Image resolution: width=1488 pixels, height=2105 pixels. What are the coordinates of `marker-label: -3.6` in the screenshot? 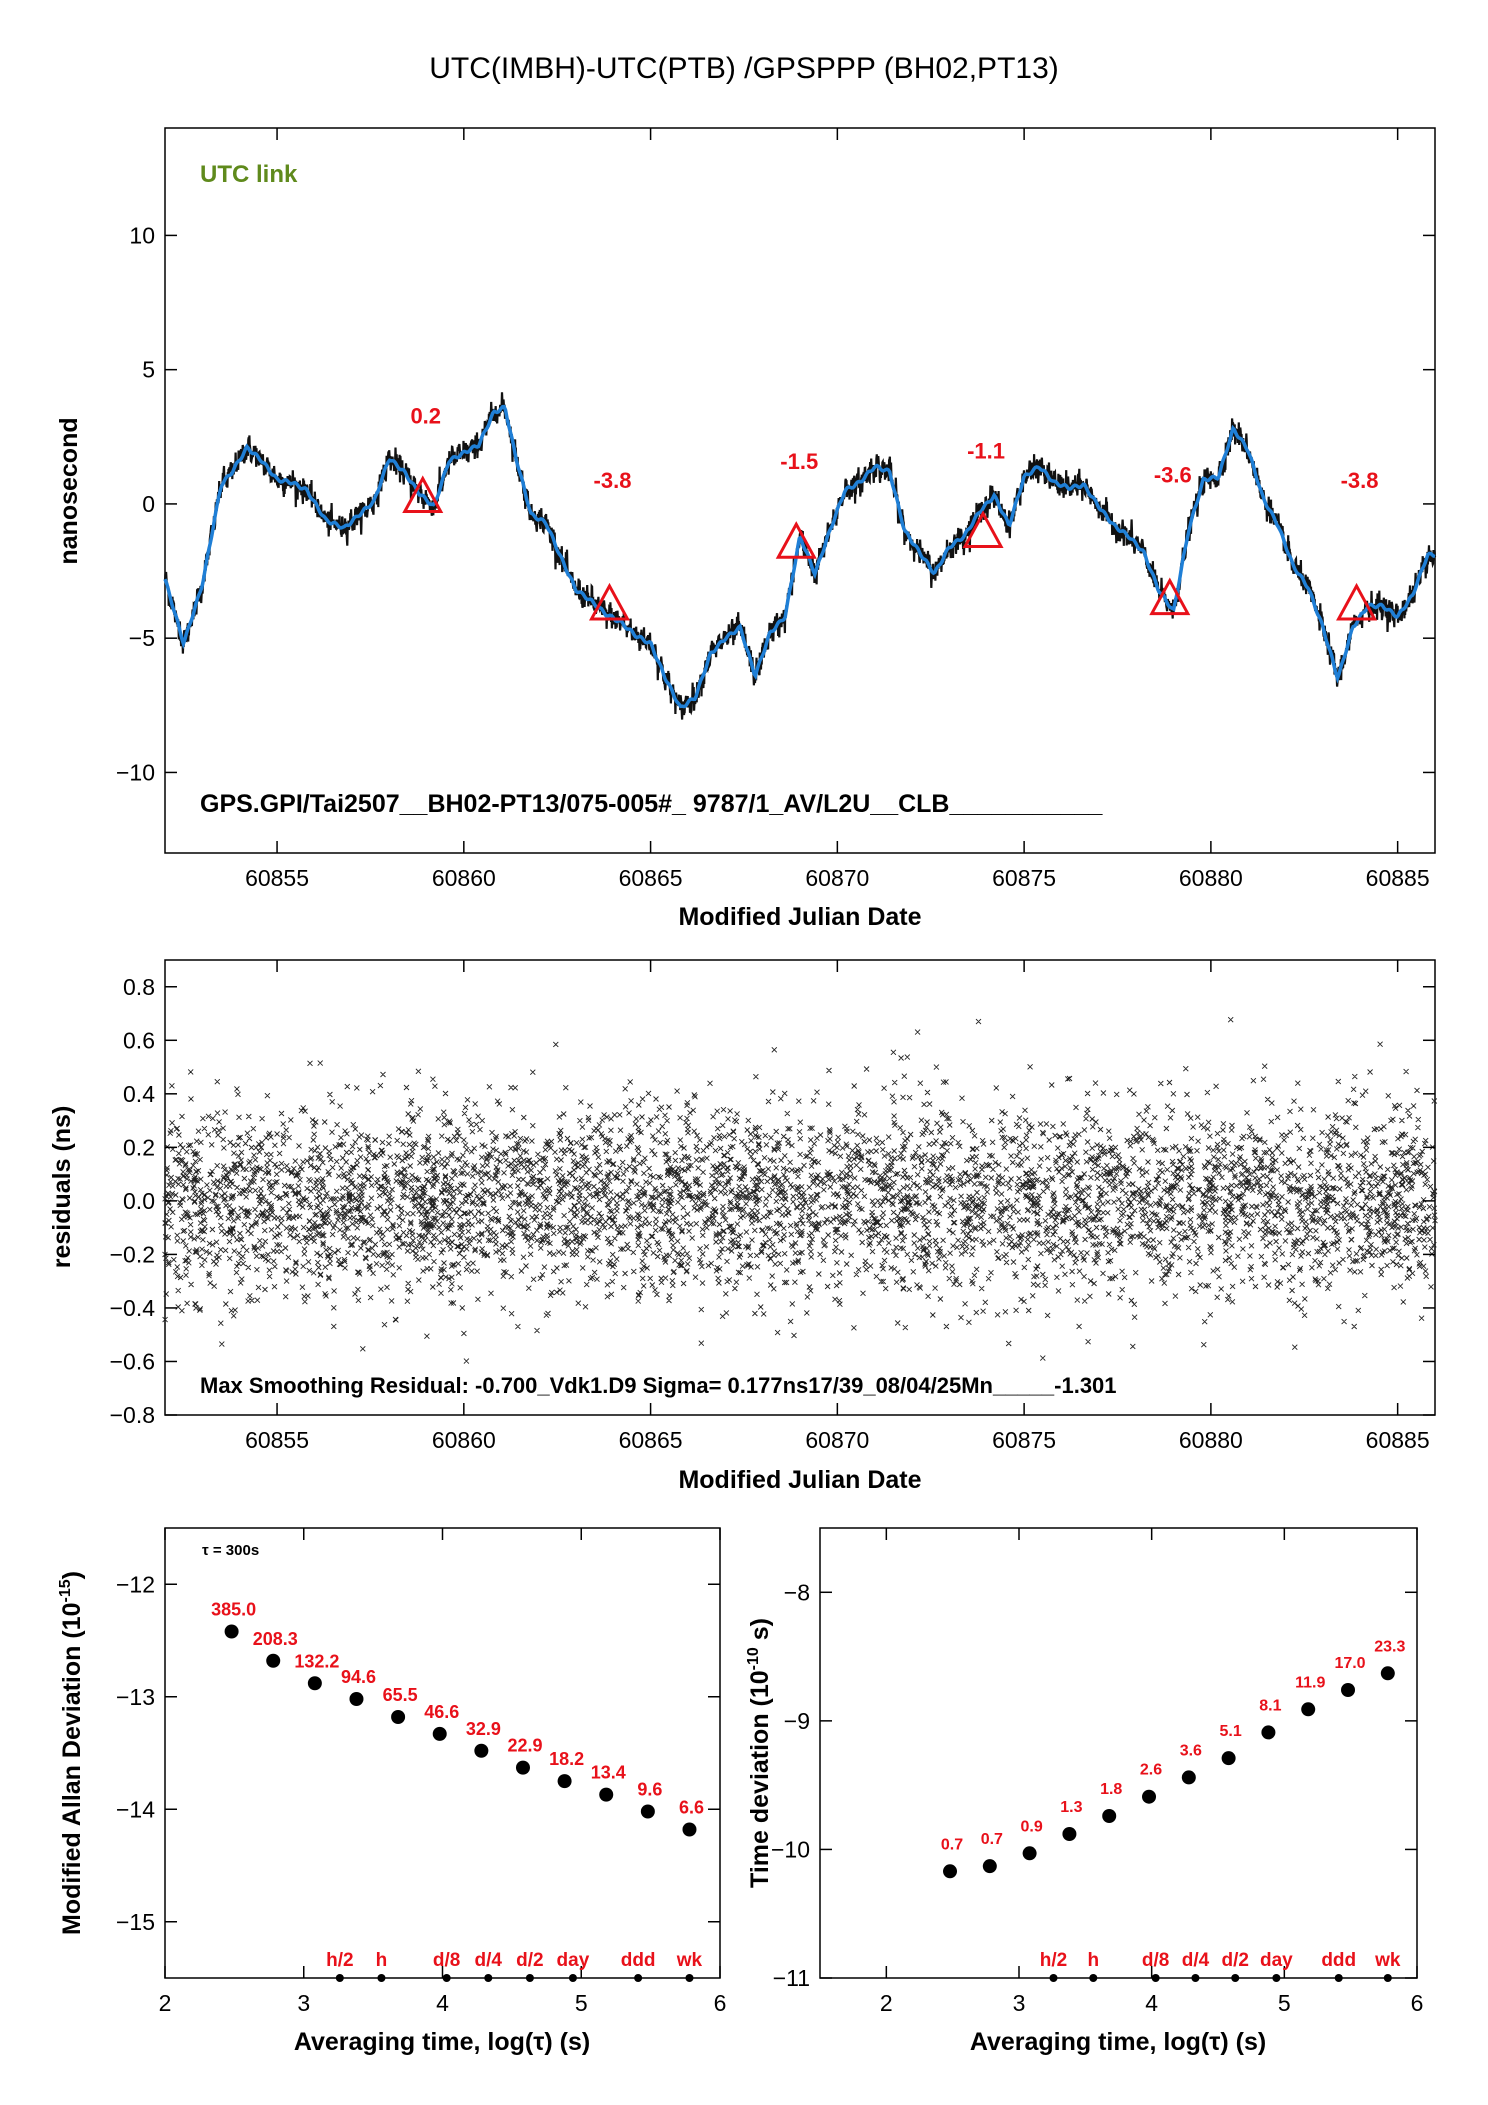 It's located at (1173, 475).